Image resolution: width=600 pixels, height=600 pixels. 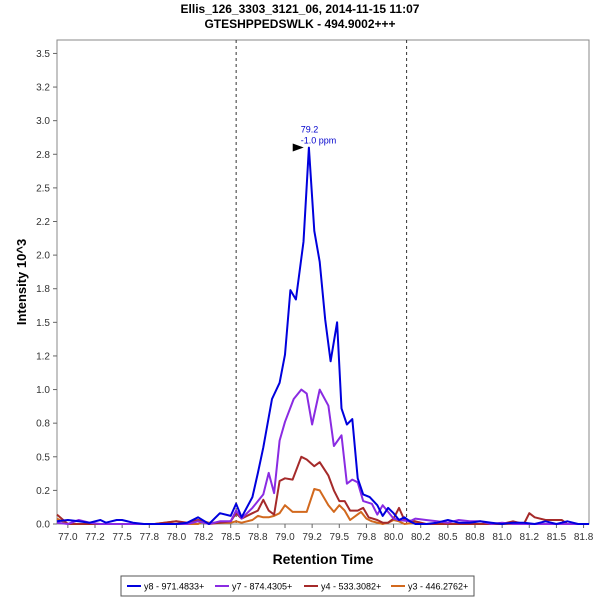 I want to click on chart-title: Ellis_126_3303_3121_06, 2014-11-15 11:07, so click(x=300, y=9).